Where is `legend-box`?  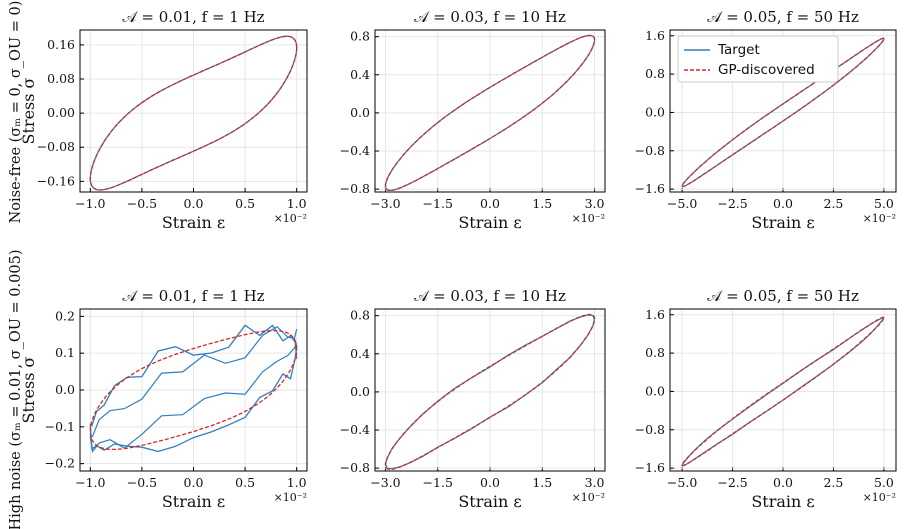
legend-box is located at coordinates (758, 59).